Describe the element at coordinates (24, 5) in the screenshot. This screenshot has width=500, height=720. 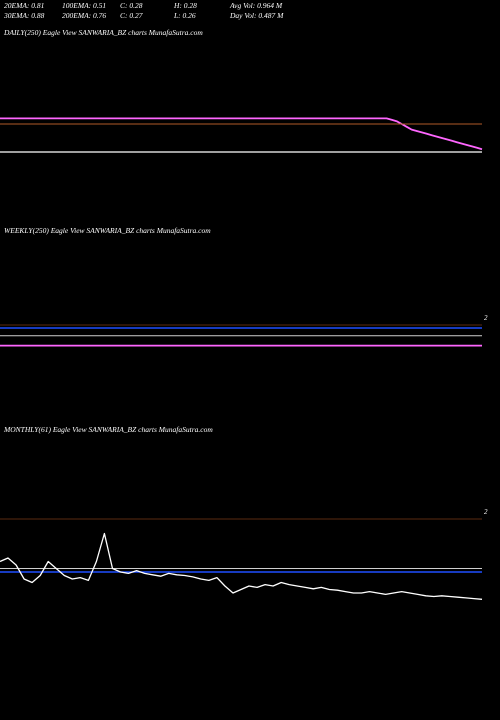
I see `ema20-stat: 20EMA: 0.81` at that location.